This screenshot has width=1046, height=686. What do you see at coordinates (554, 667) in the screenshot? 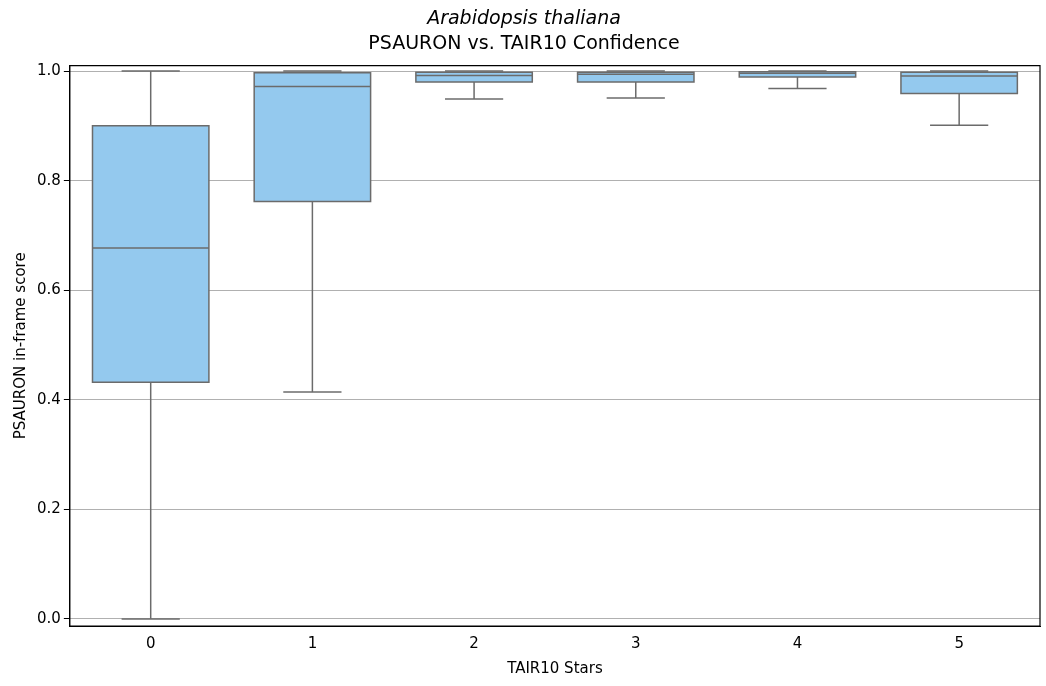
I see `x-axis-title: TAIR10 Stars` at bounding box center [554, 667].